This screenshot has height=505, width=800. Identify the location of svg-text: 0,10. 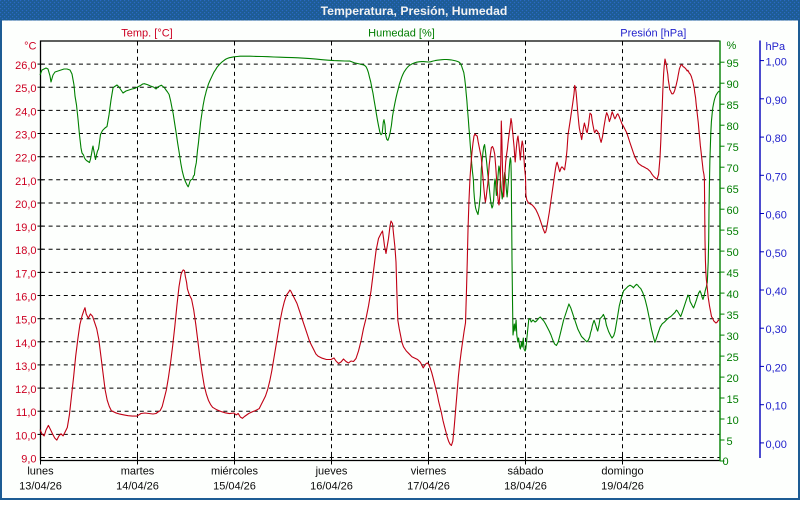
(776, 407).